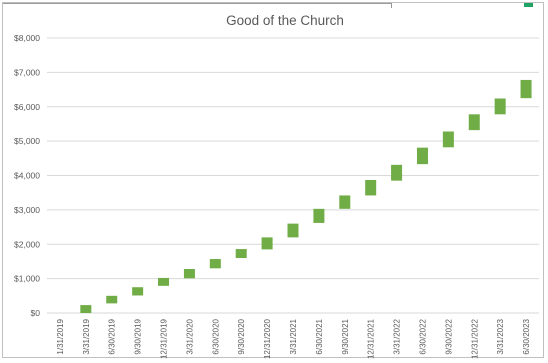  What do you see at coordinates (27, 72) in the screenshot?
I see `y-tick-label: $7,000` at bounding box center [27, 72].